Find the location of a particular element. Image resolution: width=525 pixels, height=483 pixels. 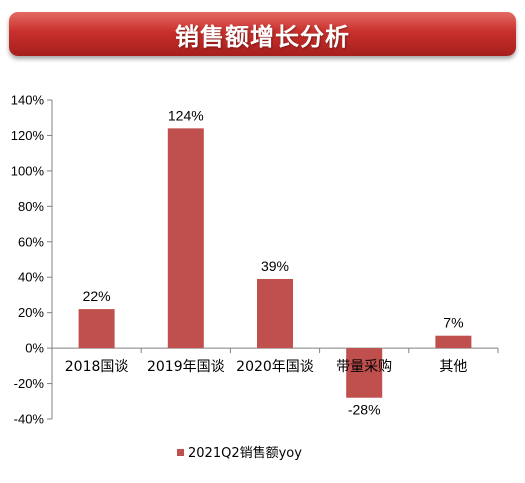

chart-title: 销售额增长分析 is located at coordinates (262, 36).